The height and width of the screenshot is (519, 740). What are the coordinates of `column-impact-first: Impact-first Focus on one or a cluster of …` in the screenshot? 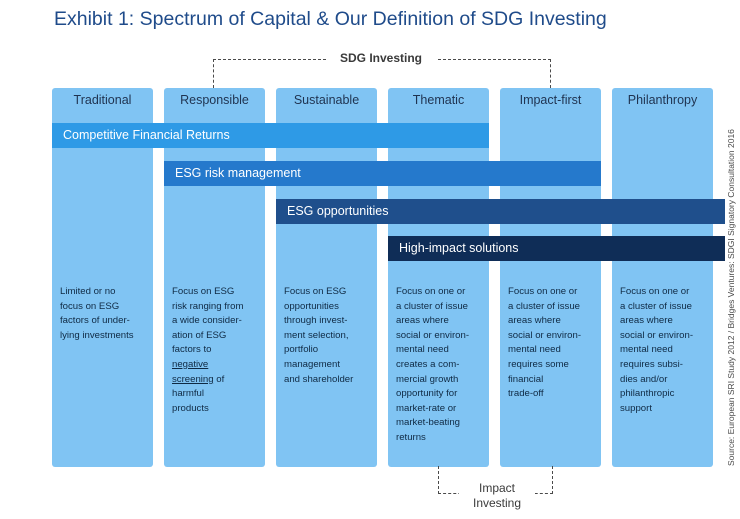 It's located at (550, 277).